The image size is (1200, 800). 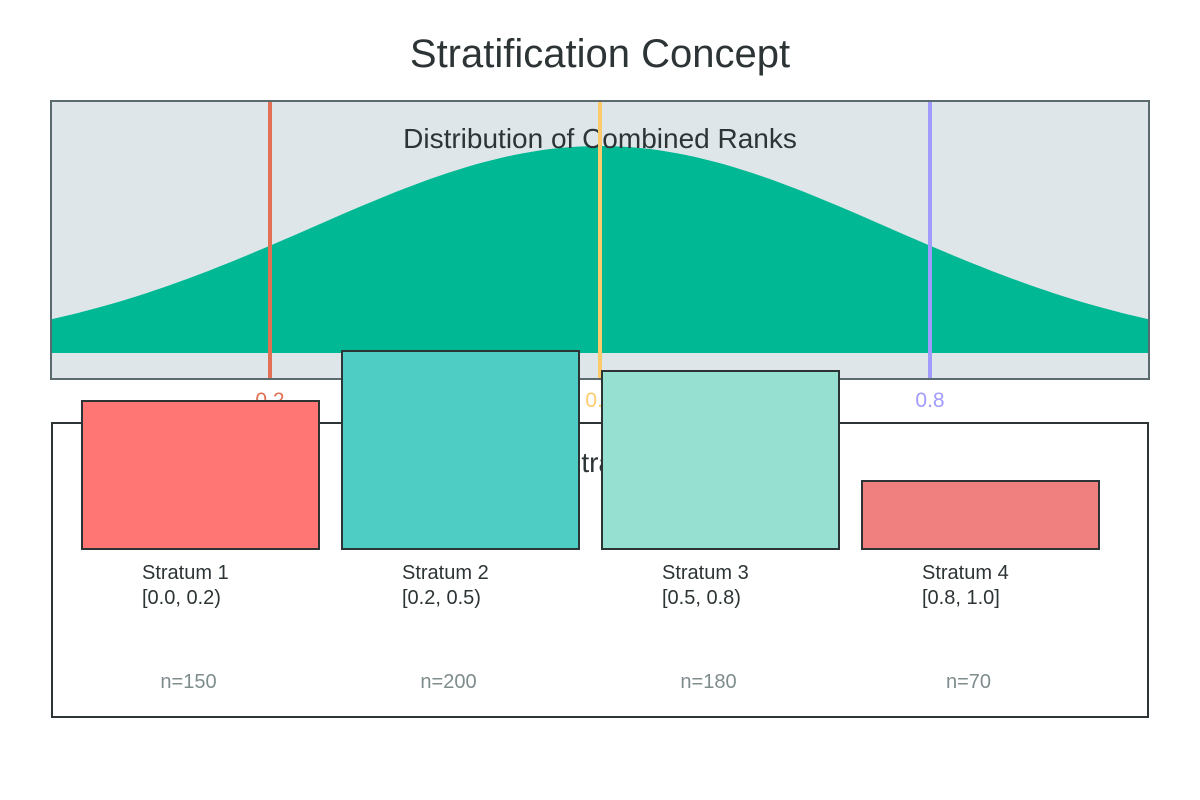 I want to click on figure-title: Stratification Concept, so click(x=600, y=54).